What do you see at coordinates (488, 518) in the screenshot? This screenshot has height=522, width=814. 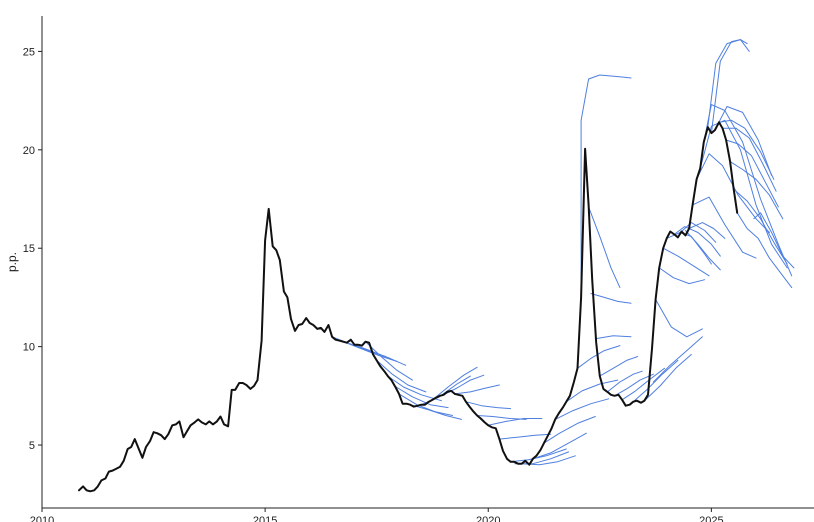 I see `x-tick-label: 2020` at bounding box center [488, 518].